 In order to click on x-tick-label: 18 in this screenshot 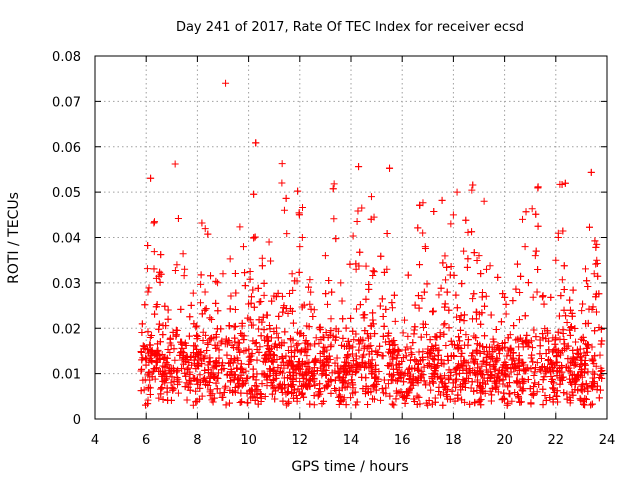, I will do `click(453, 440)`.